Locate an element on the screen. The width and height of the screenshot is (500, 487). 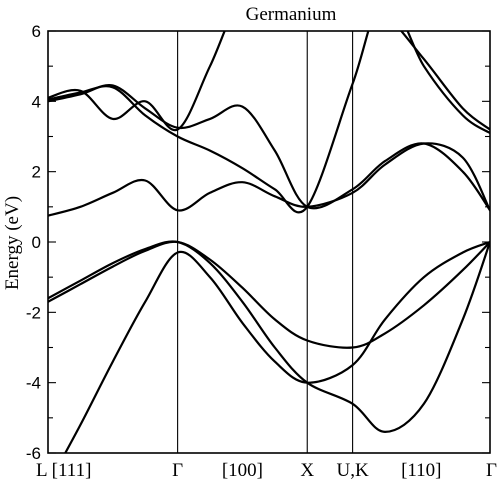
y-tick-label: 4 is located at coordinates (36, 101).